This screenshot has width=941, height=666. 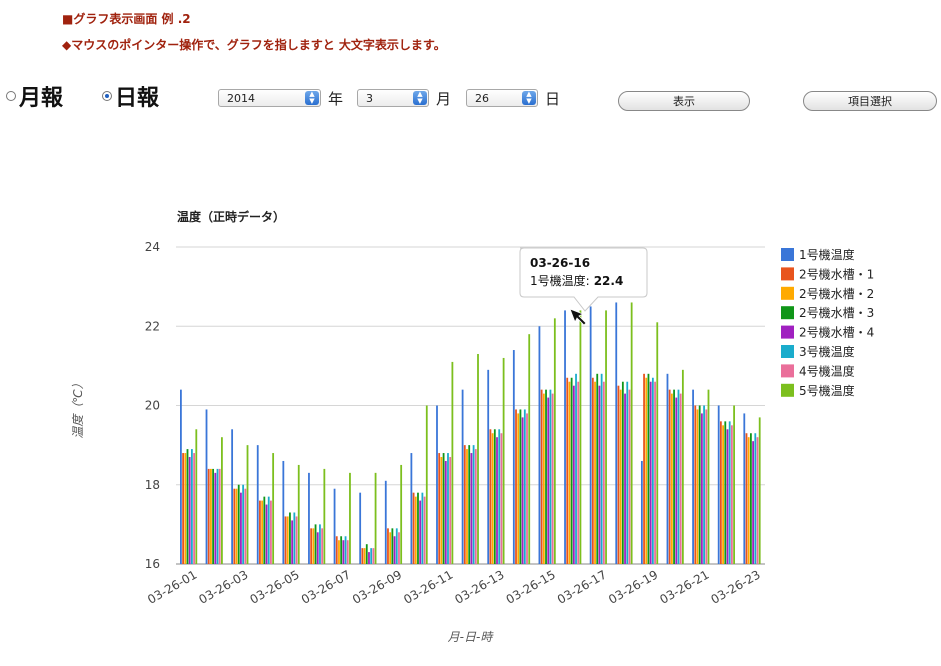 I want to click on bar-03-26-17-s3, so click(x=595, y=472).